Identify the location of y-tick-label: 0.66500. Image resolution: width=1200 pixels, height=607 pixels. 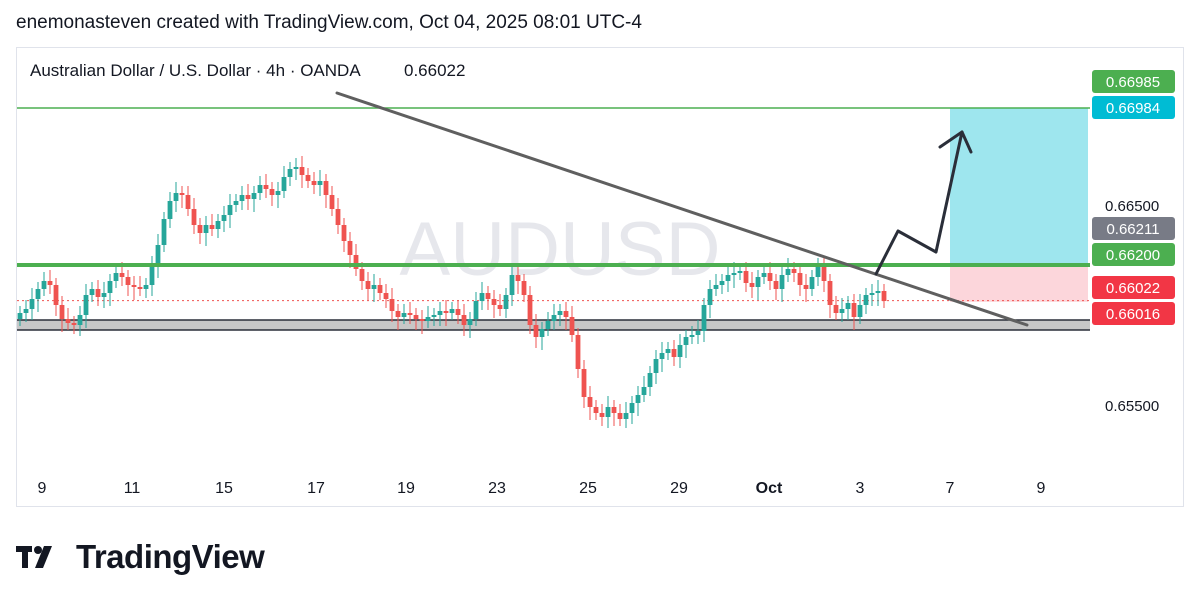
(1132, 206).